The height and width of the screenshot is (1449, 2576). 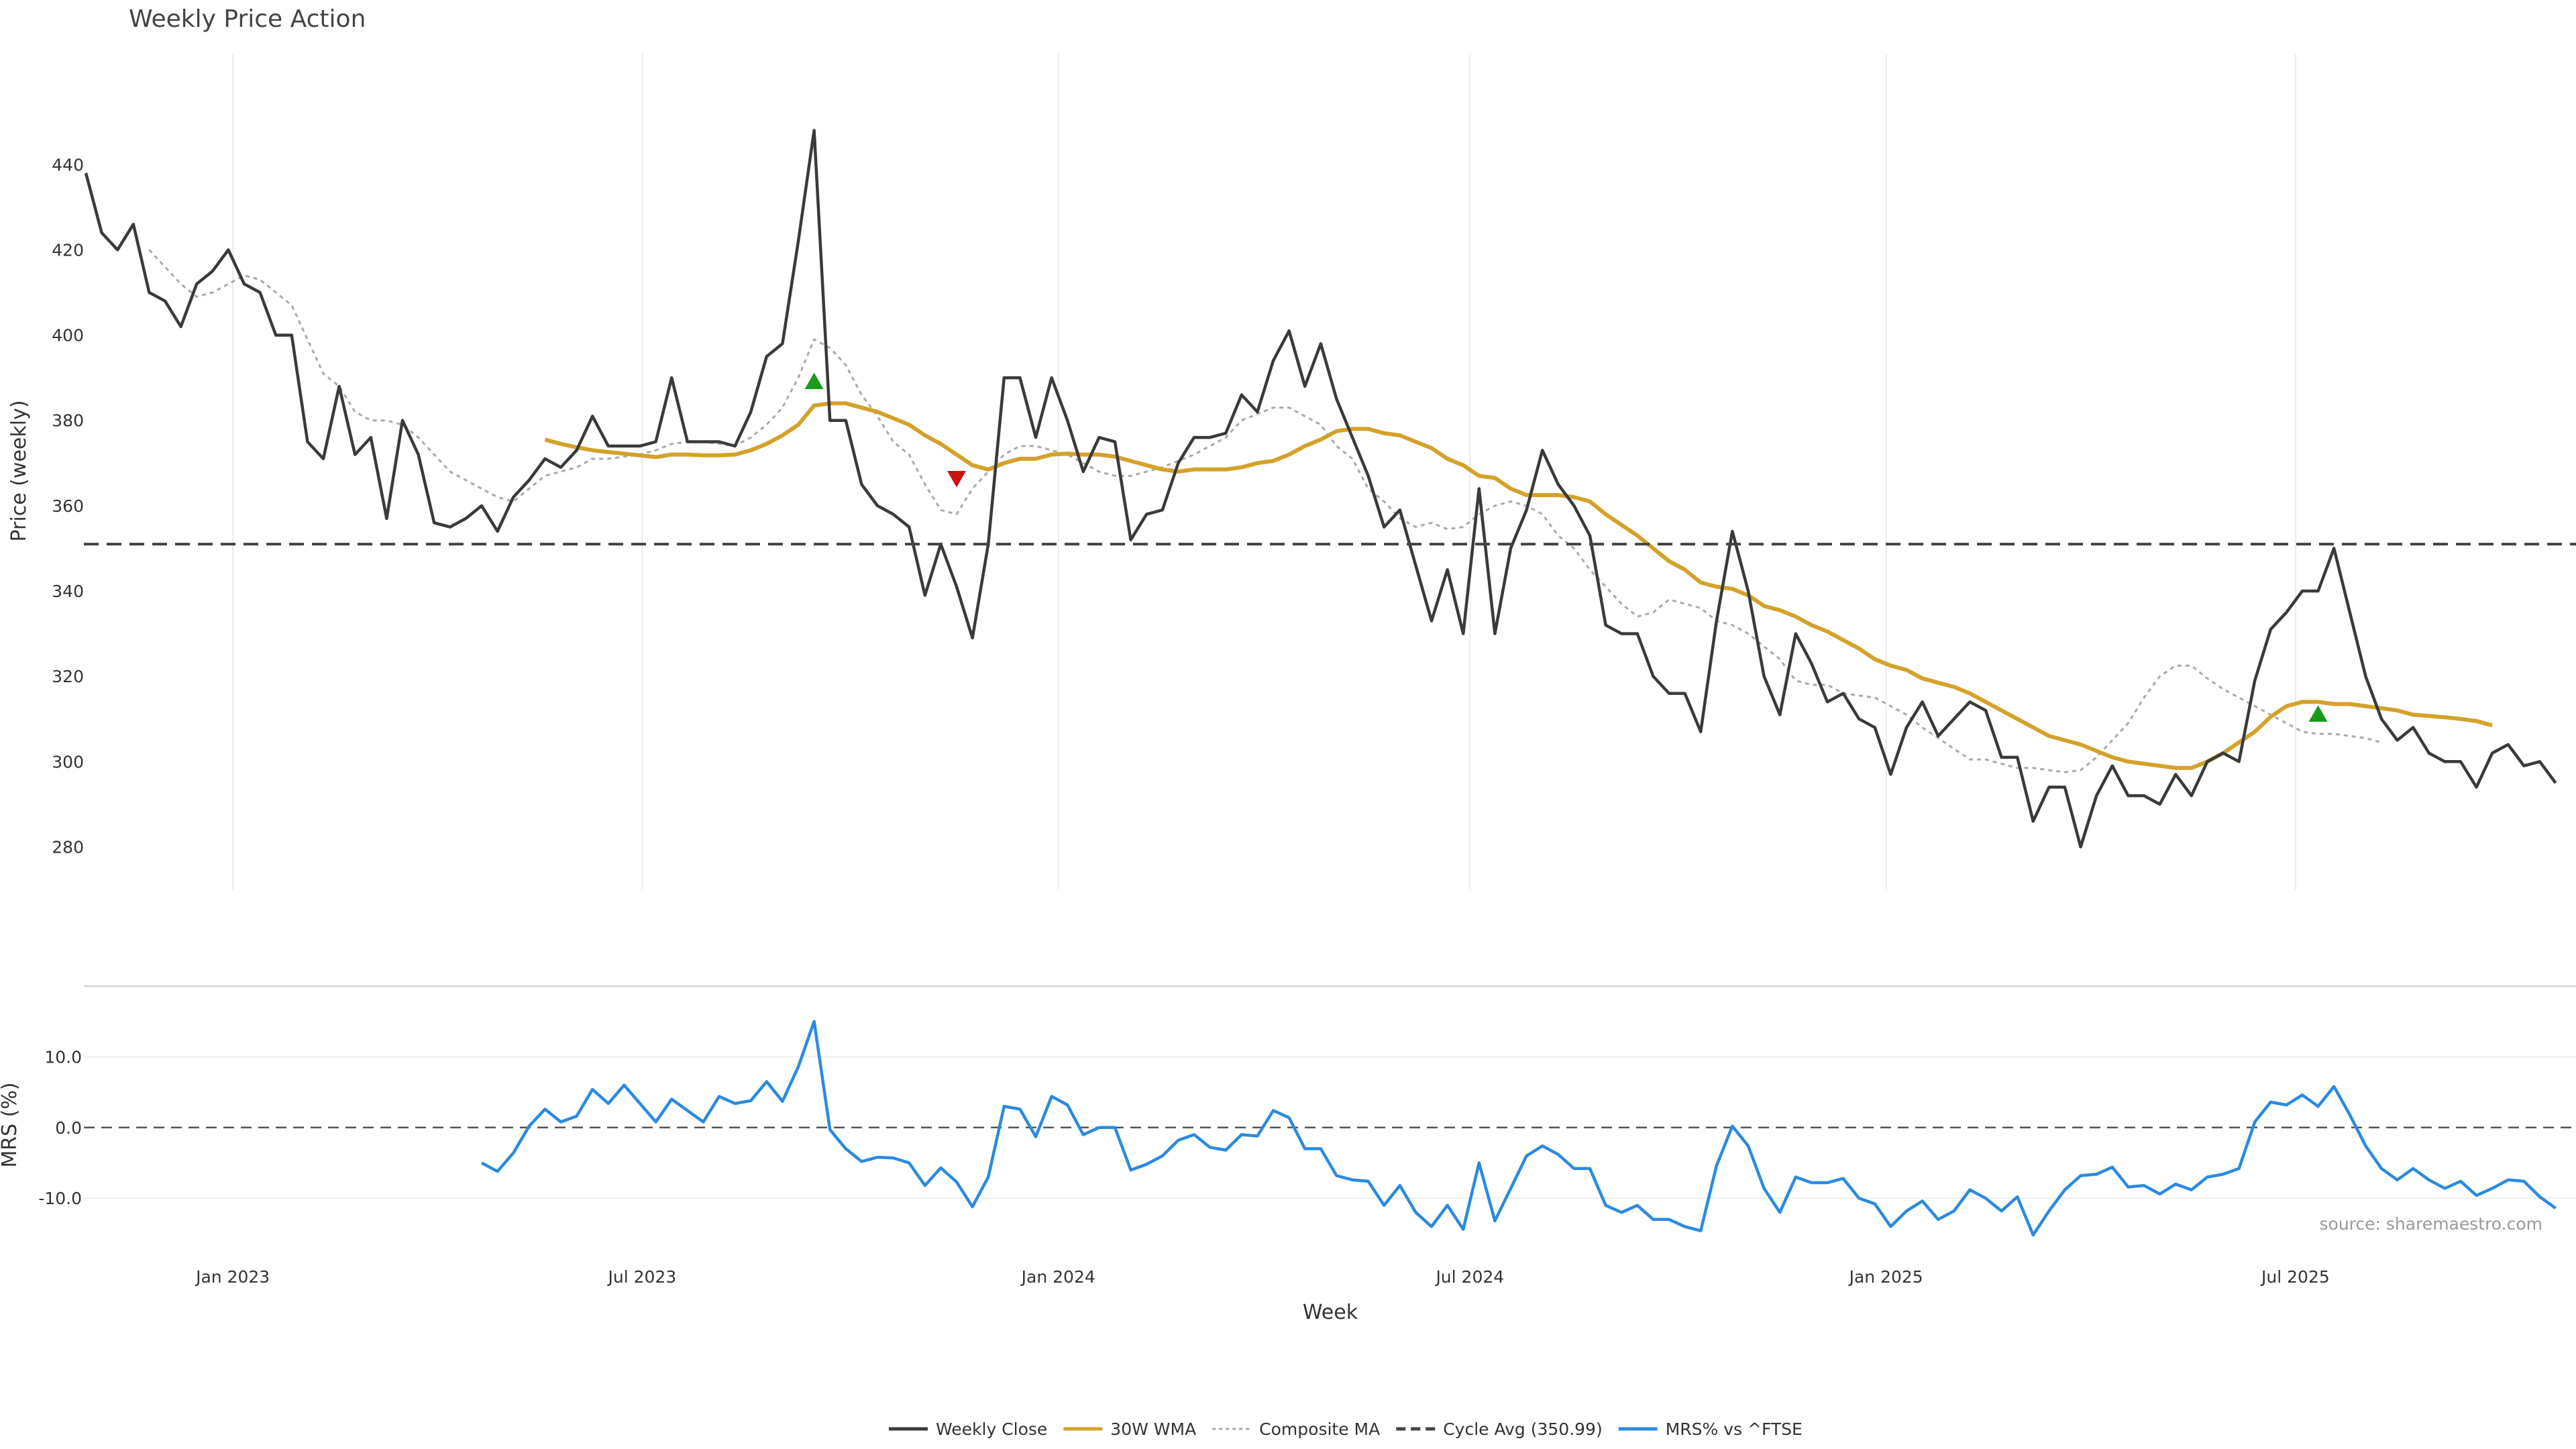 What do you see at coordinates (1523, 1429) in the screenshot?
I see `legend-label: Cycle Avg (350.99)` at bounding box center [1523, 1429].